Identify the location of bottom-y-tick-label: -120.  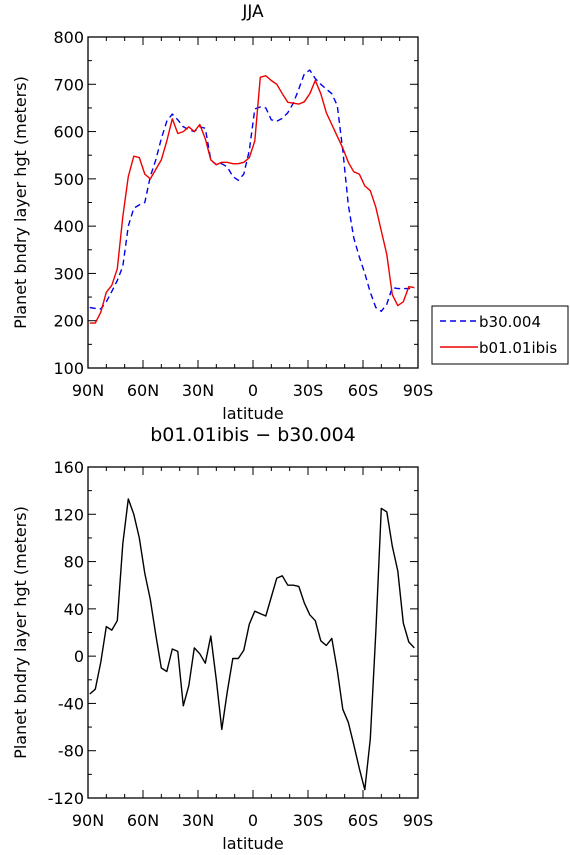
(66, 798).